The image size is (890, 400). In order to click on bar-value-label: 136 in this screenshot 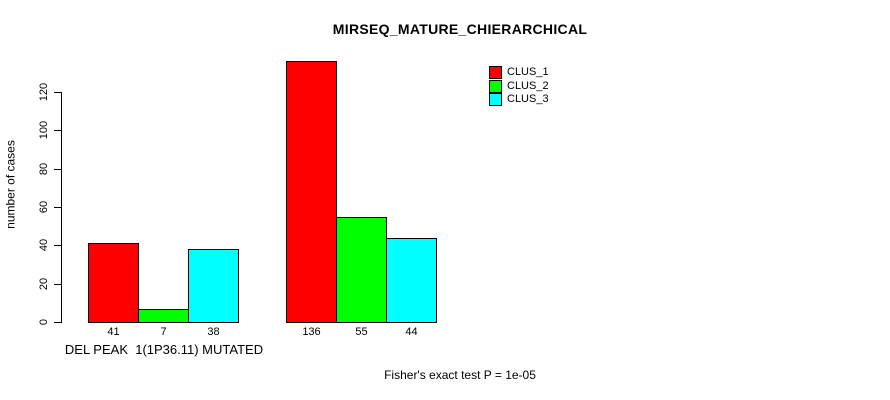, I will do `click(311, 332)`.